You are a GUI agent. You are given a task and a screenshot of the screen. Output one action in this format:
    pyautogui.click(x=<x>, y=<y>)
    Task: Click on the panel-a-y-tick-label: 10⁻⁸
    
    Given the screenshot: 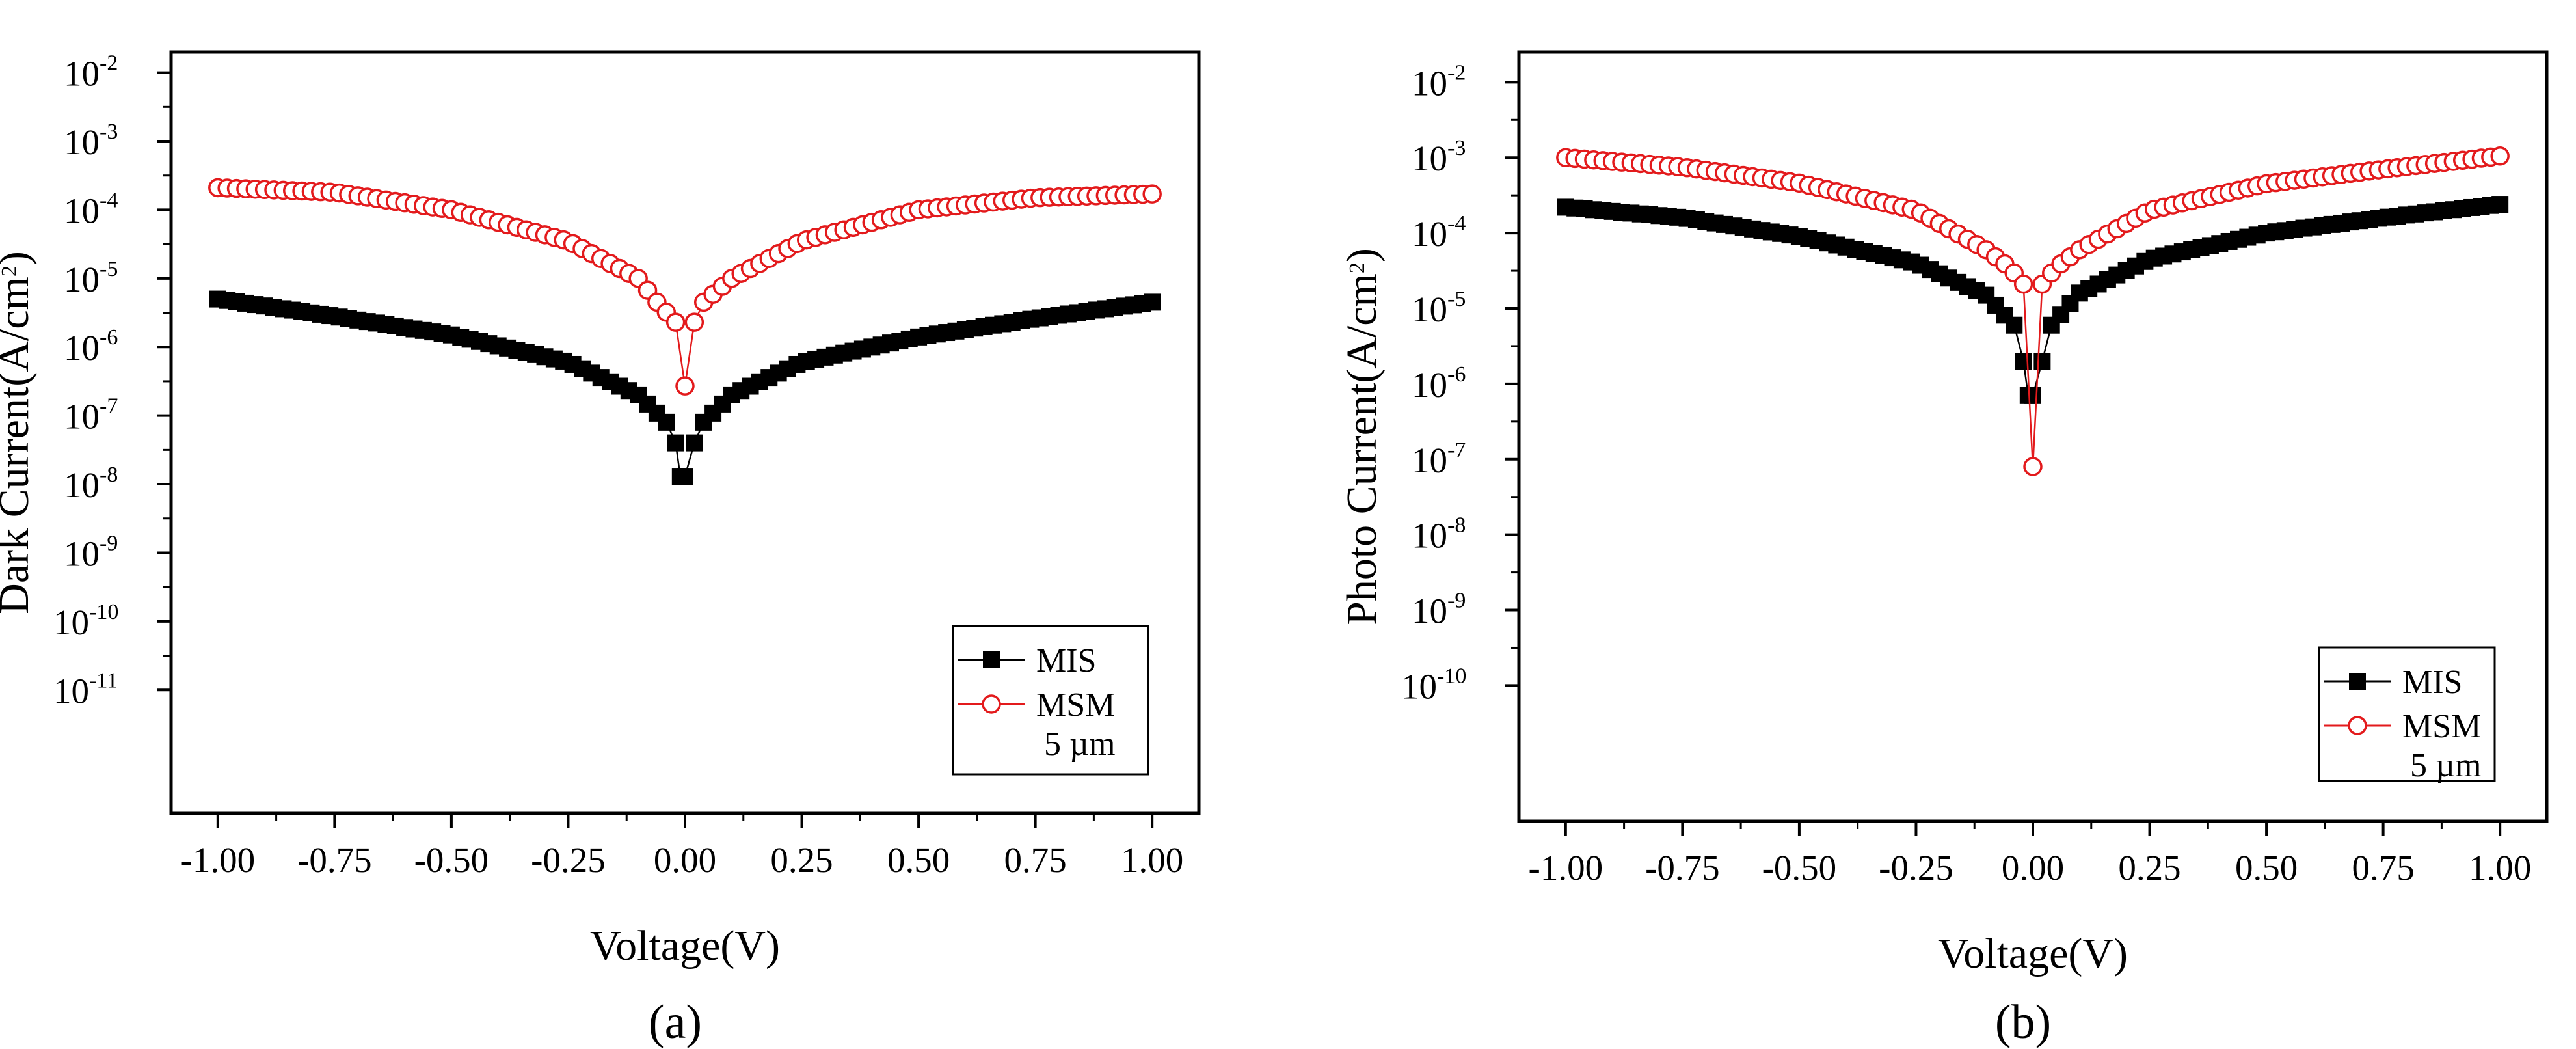 What is the action you would take?
    pyautogui.click(x=91, y=484)
    